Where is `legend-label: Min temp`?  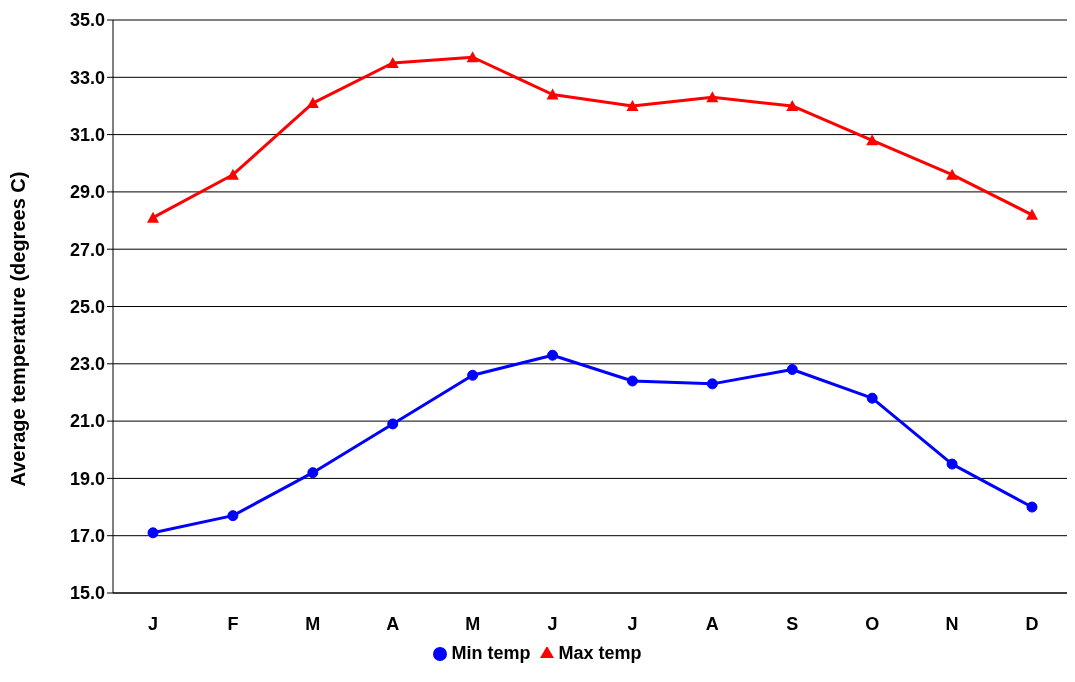 legend-label: Min temp is located at coordinates (491, 653).